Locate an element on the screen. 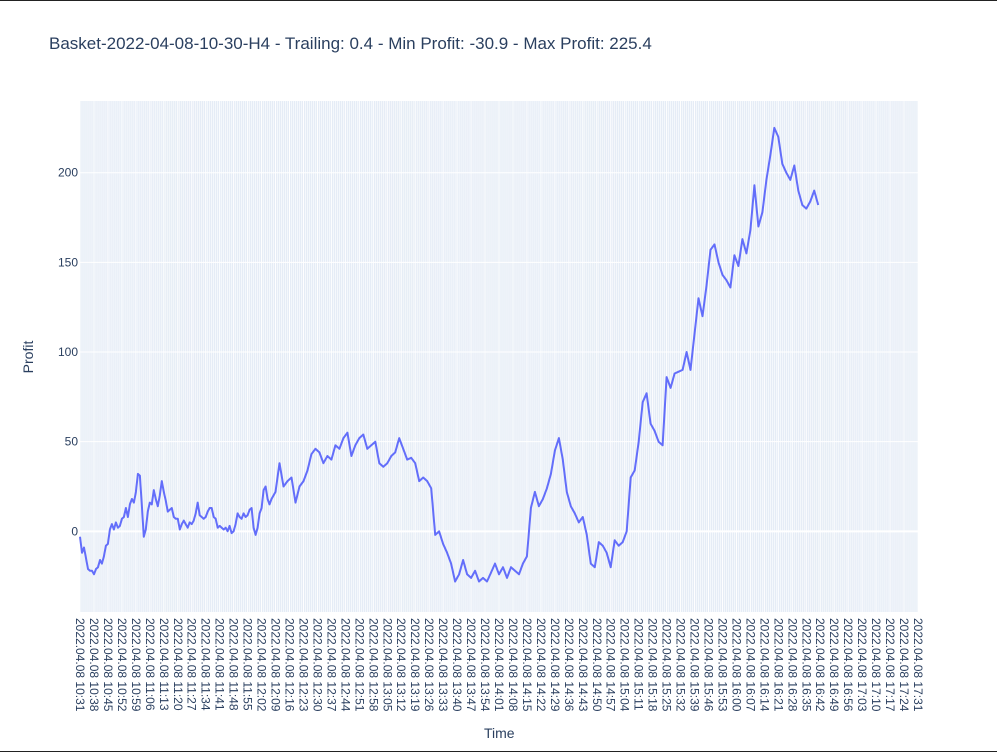 The height and width of the screenshot is (752, 999). x-tick-label: 2022.04.08 12:09 is located at coordinates (276, 665).